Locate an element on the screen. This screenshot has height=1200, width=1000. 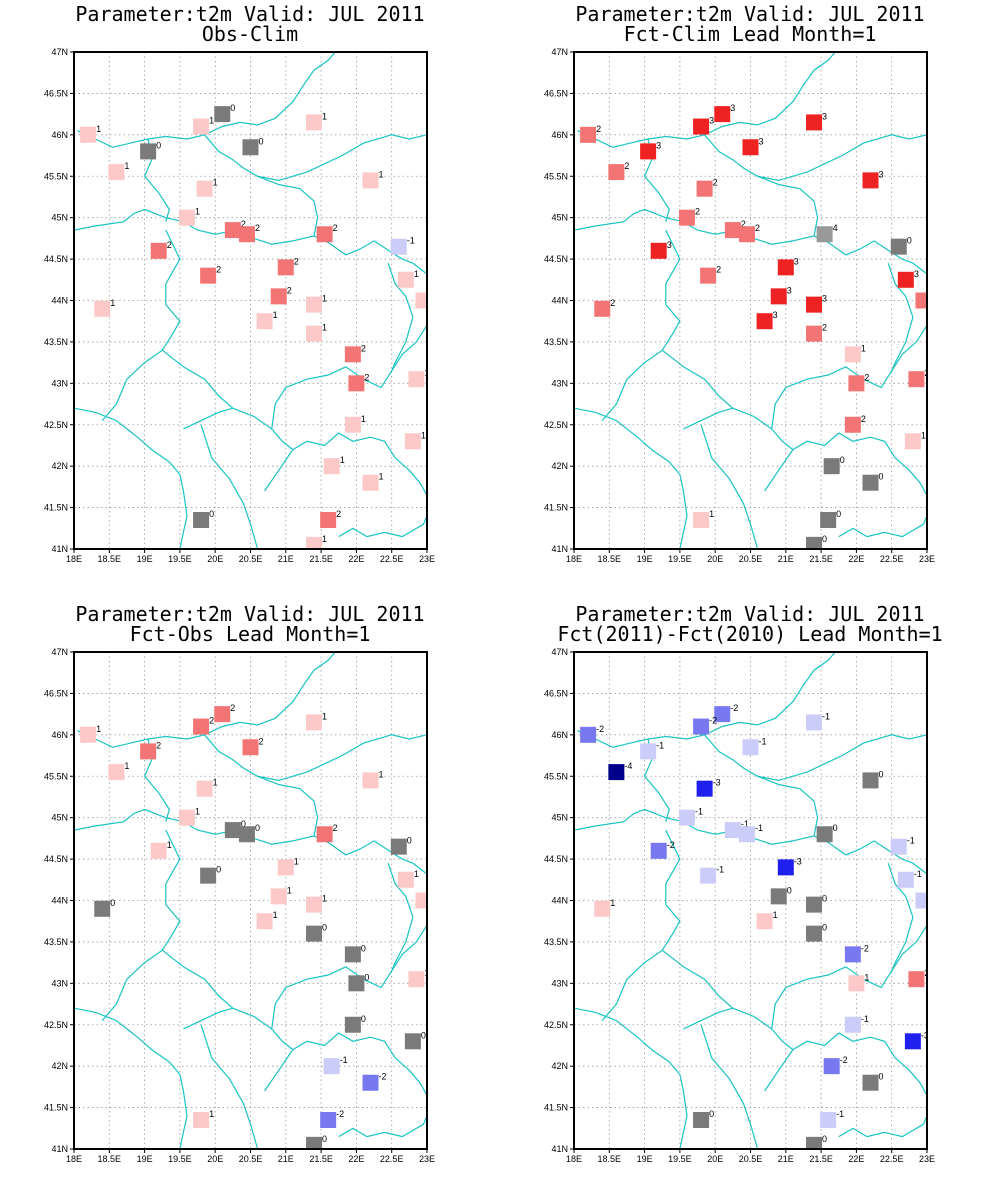
lat-tick-label: 43N is located at coordinates (59, 983).